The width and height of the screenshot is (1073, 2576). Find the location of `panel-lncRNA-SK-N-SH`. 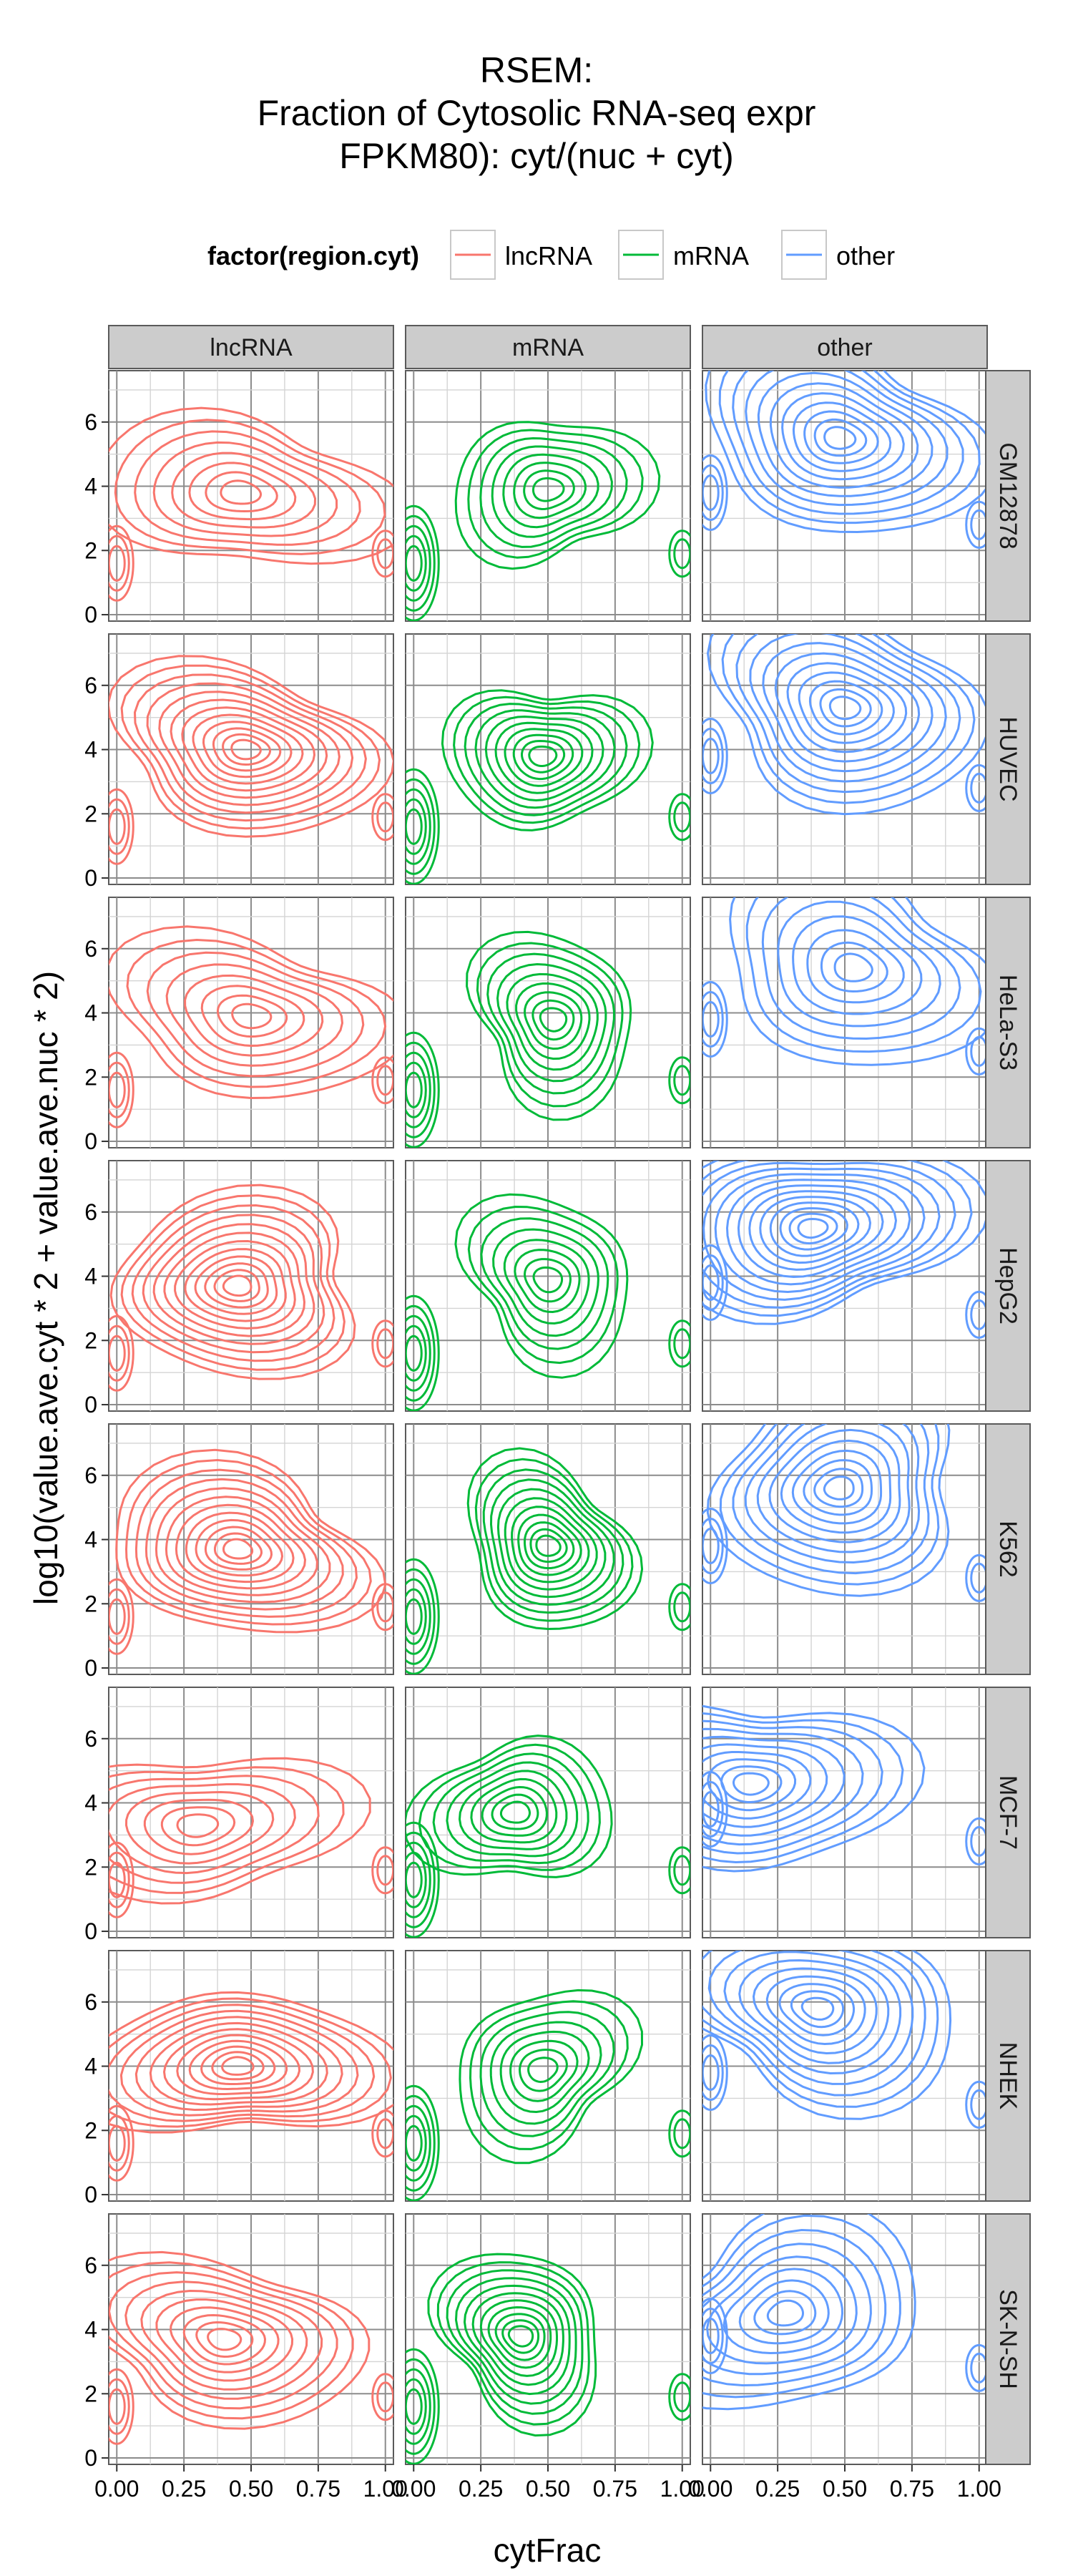

panel-lncRNA-SK-N-SH is located at coordinates (251, 2339).